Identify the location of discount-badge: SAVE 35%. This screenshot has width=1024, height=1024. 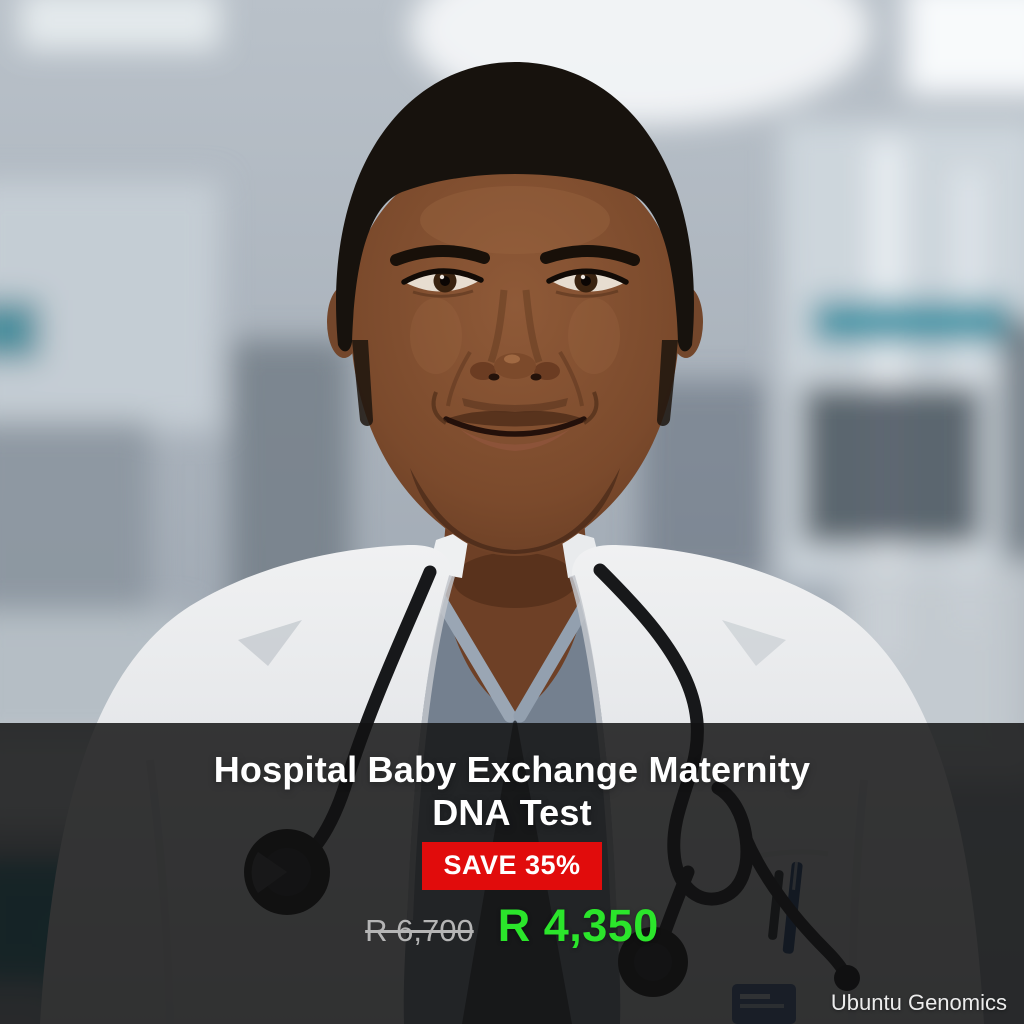
(512, 866).